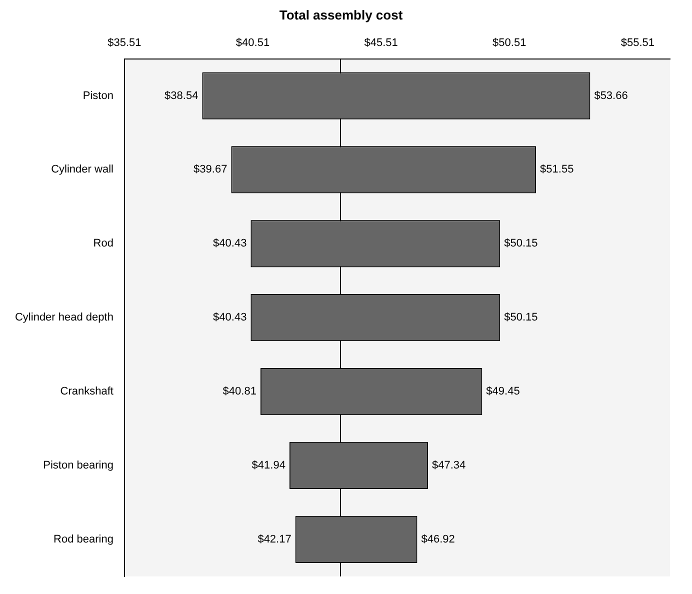 This screenshot has height=594, width=692. Describe the element at coordinates (78, 466) in the screenshot. I see `y-tick-label: Piston bearing` at that location.